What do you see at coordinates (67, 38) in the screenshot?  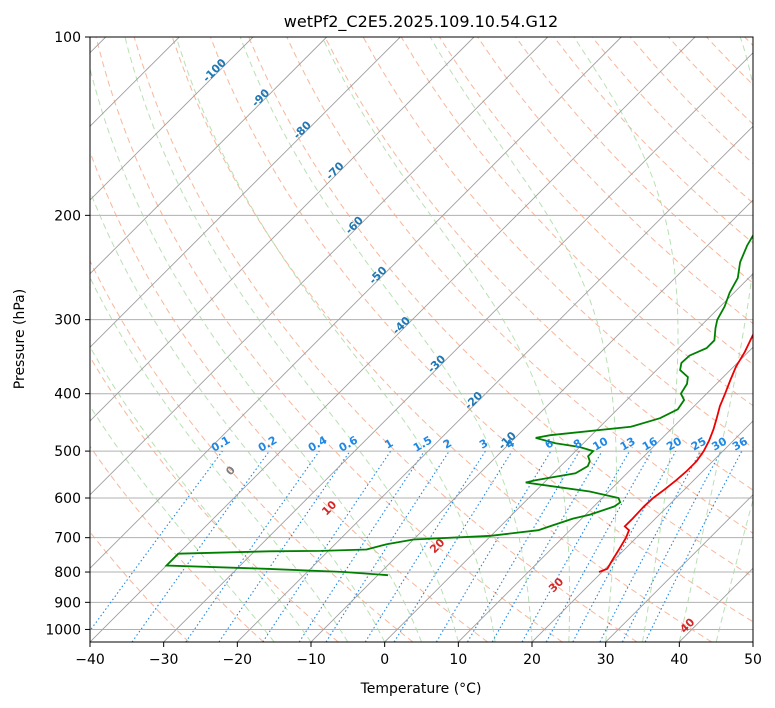 I see `y-tick-label: 100` at bounding box center [67, 38].